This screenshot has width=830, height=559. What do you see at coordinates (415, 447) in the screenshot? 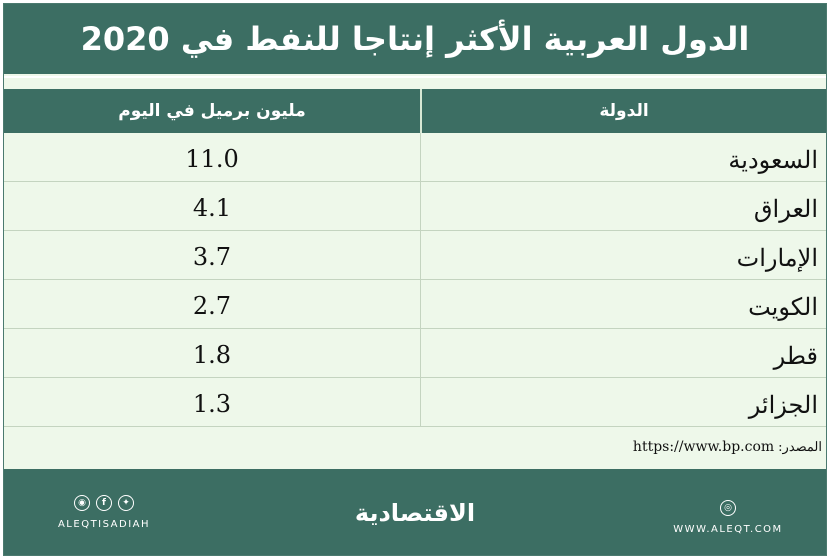
I see `source-note: https://www.bp.com المصدر:` at bounding box center [415, 447].